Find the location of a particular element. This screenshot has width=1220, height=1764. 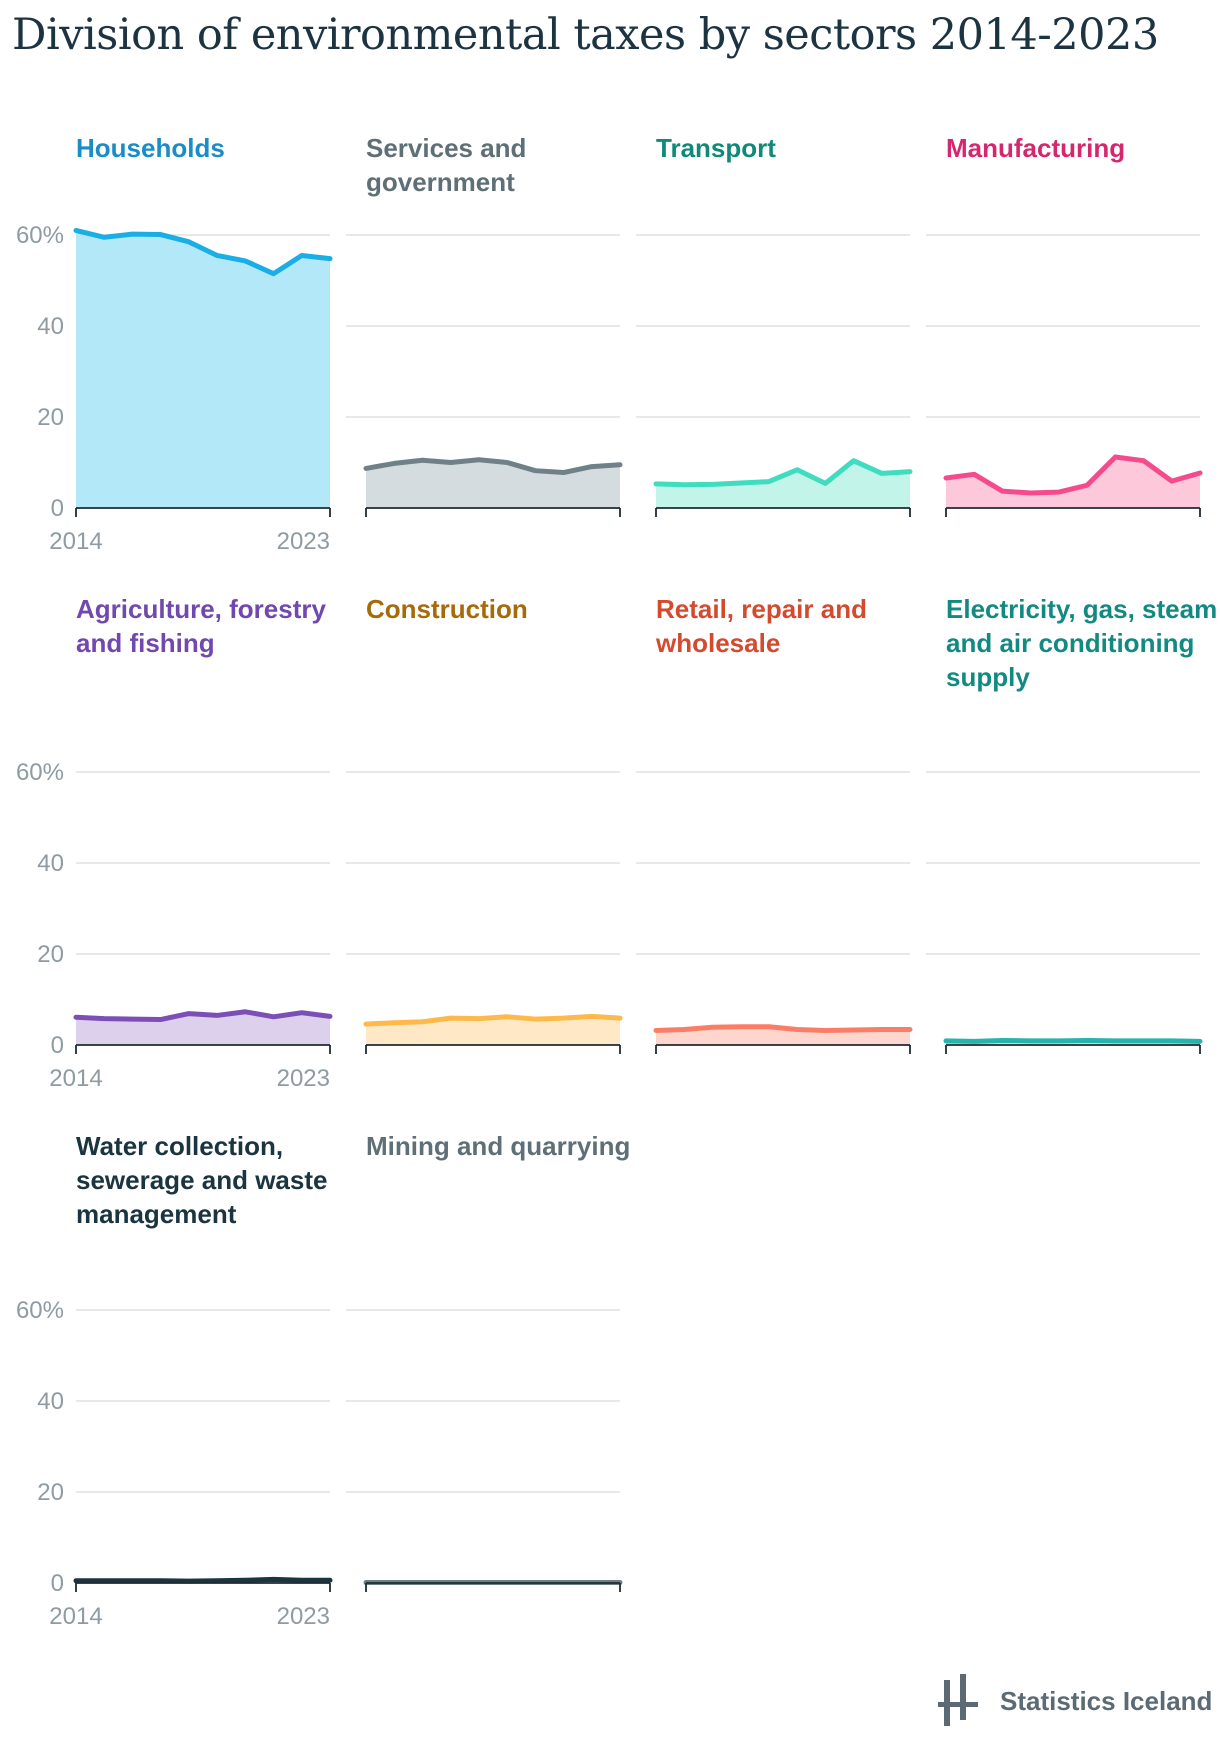

brand: Statistics Iceland is located at coordinates (1075, 1702).